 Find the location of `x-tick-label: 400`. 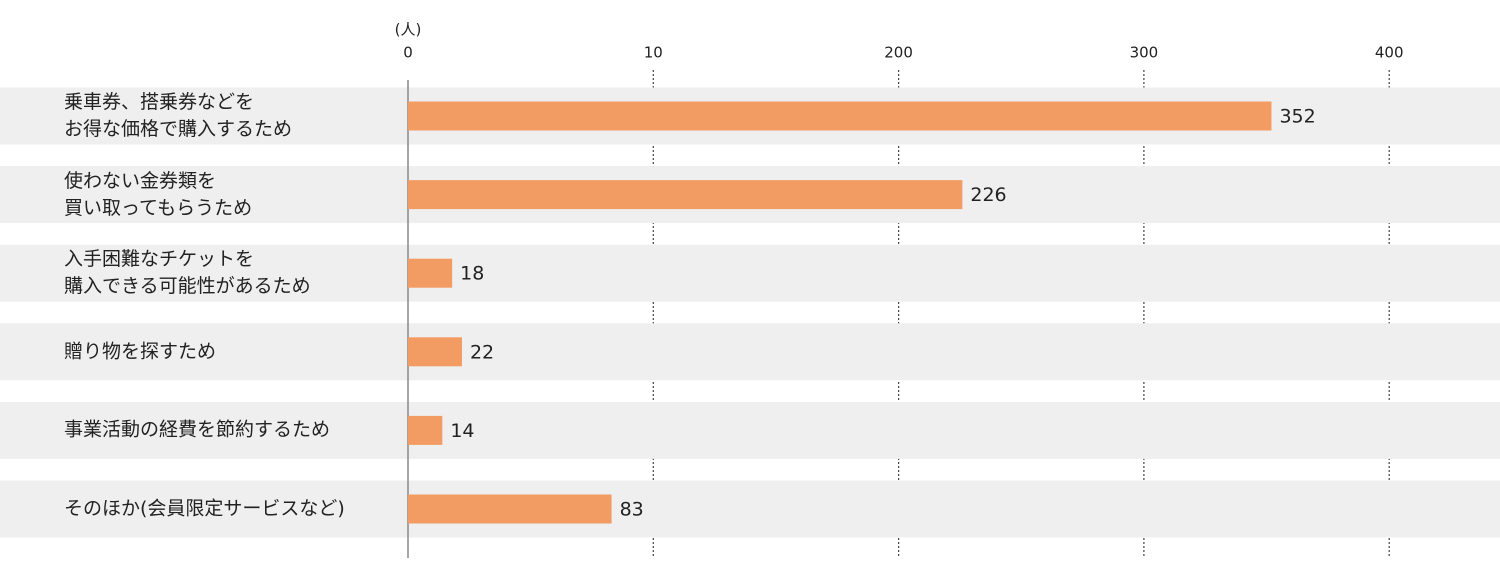

x-tick-label: 400 is located at coordinates (1389, 53).